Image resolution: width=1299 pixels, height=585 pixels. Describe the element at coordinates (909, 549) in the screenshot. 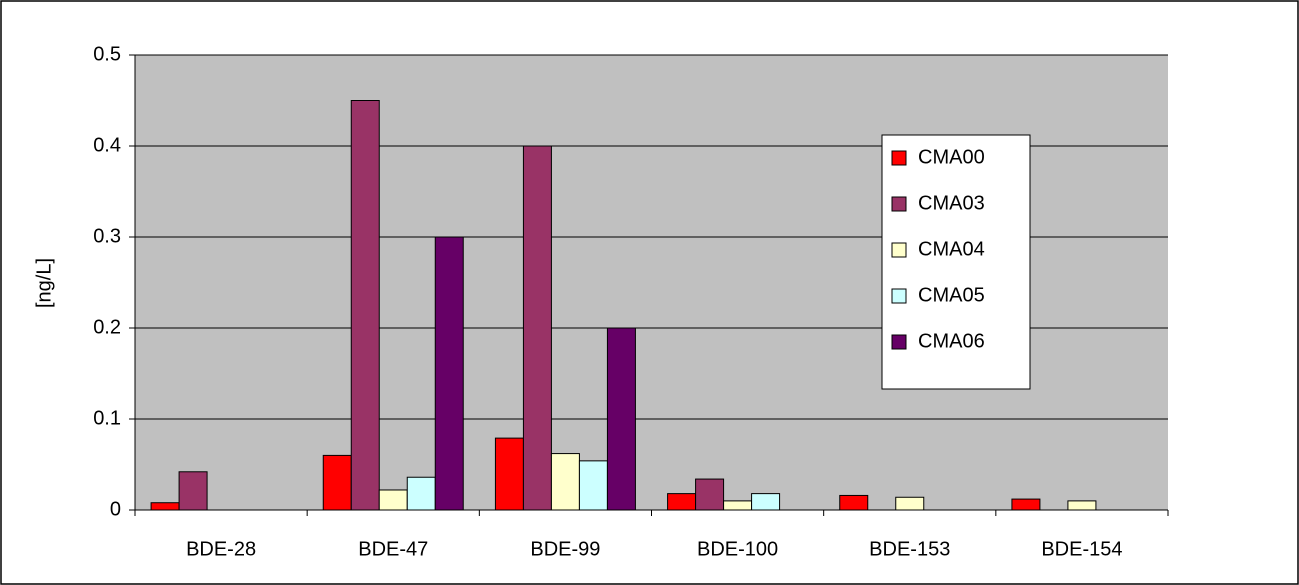

I see `x-tick-label: BDE-153` at that location.